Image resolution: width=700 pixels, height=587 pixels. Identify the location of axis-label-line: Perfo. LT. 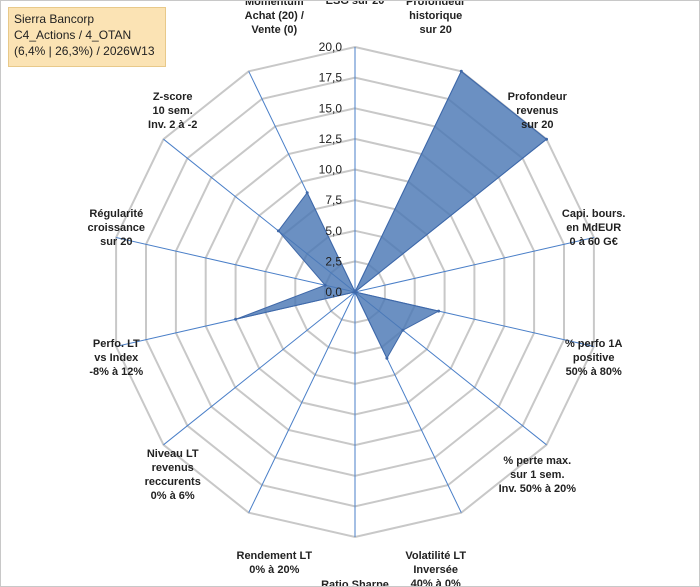
(116, 344).